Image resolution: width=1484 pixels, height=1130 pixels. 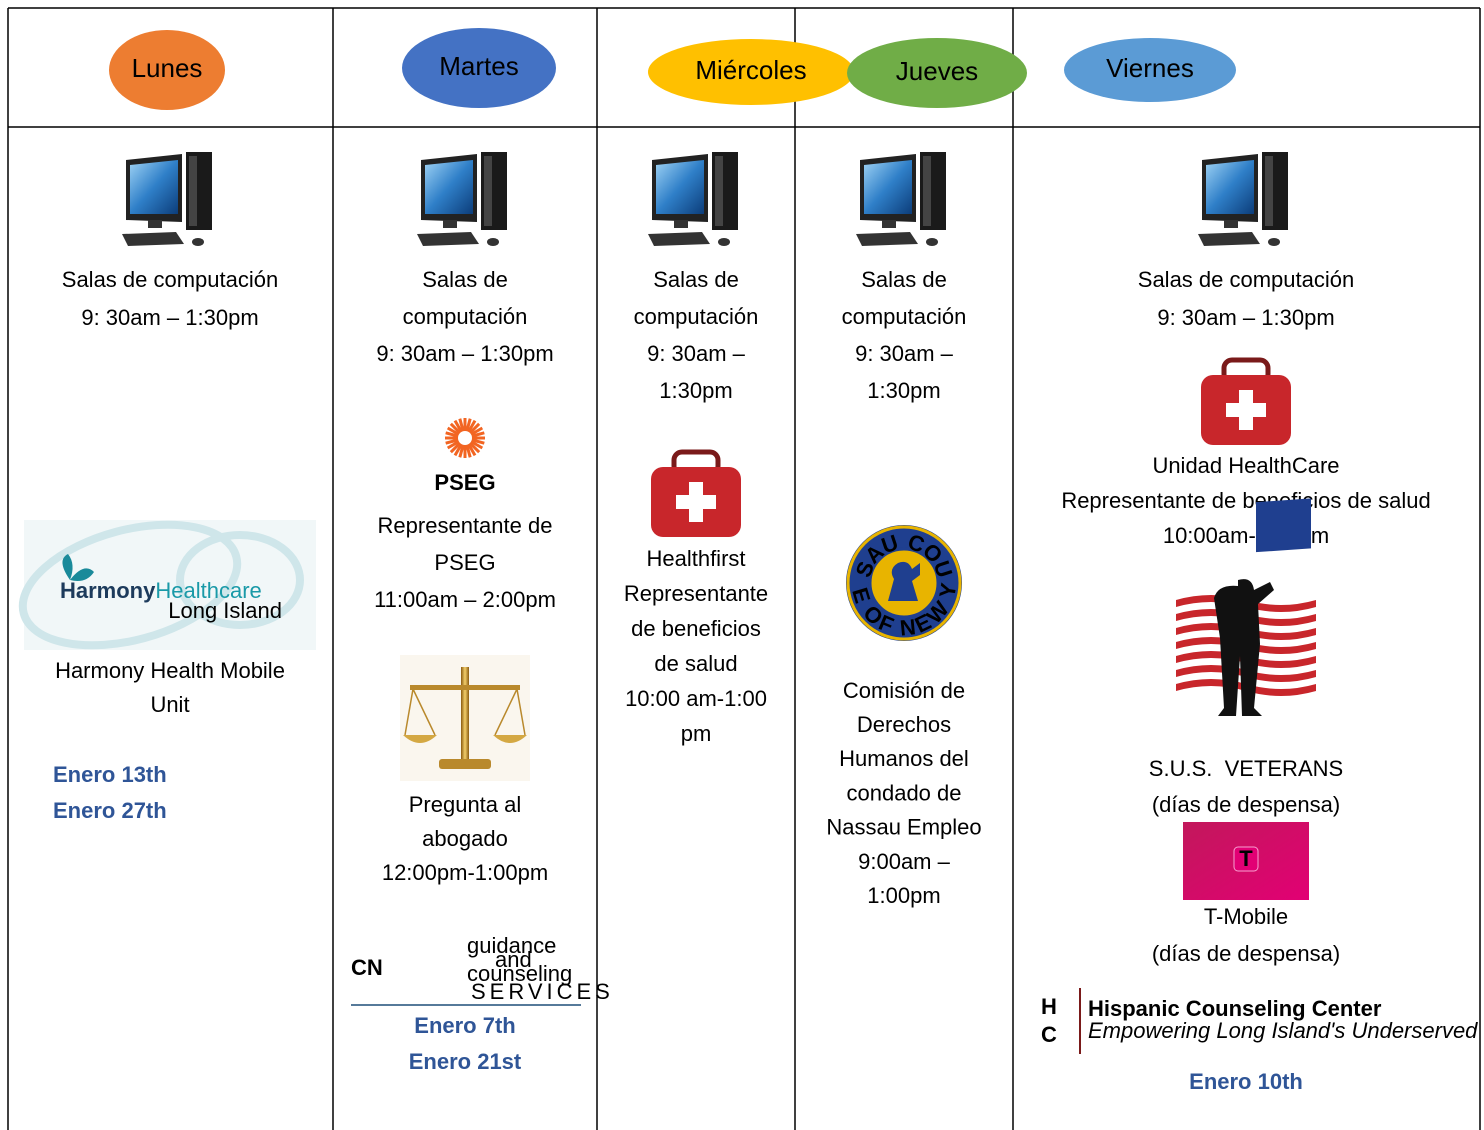 I want to click on cell-text: Representante de beneficios de salud, so click(x=1245, y=500).